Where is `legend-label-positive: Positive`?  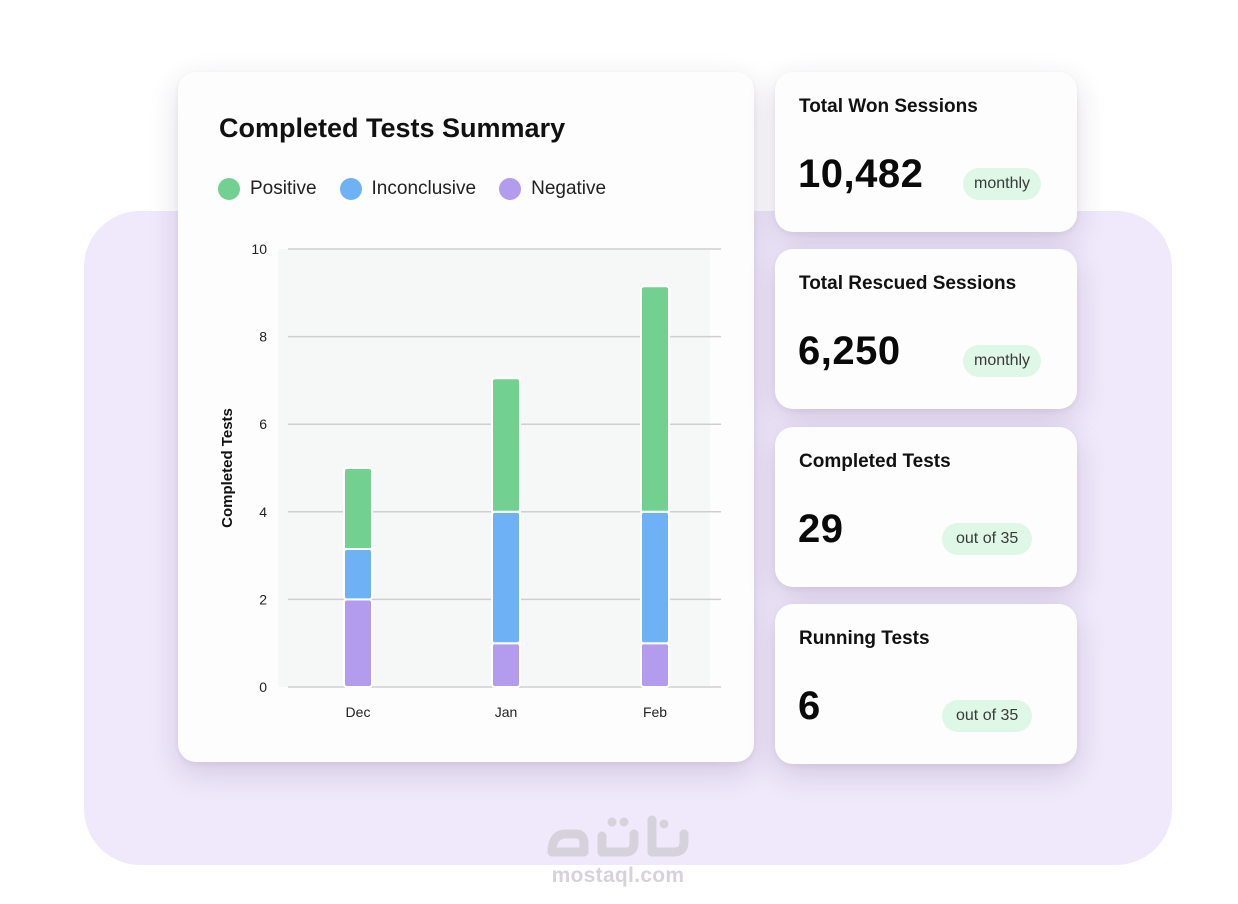 legend-label-positive: Positive is located at coordinates (283, 188).